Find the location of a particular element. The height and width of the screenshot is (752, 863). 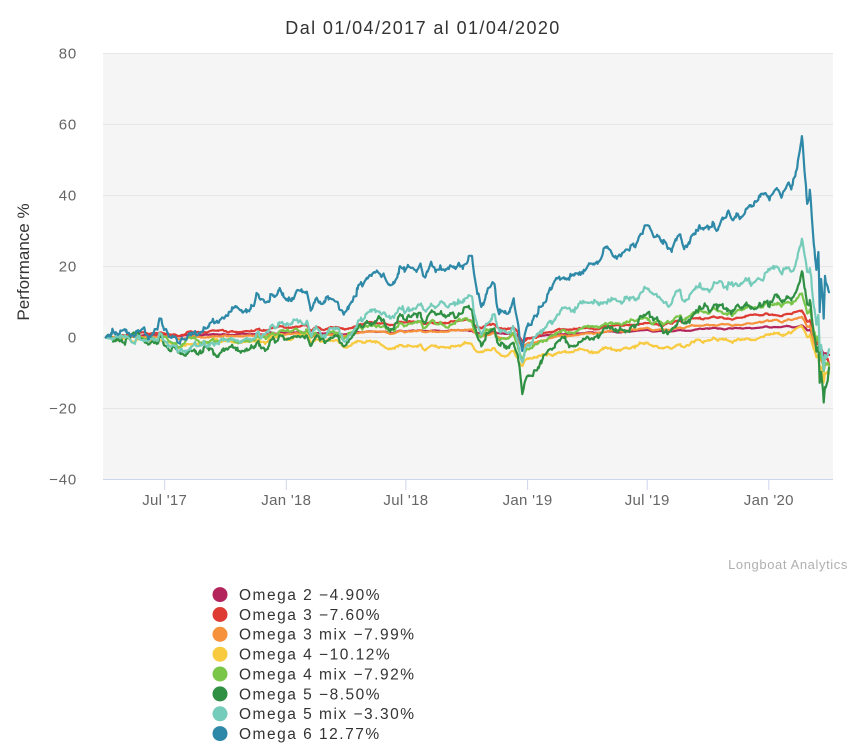

svg-text: Longboat Analytics is located at coordinates (788, 564).